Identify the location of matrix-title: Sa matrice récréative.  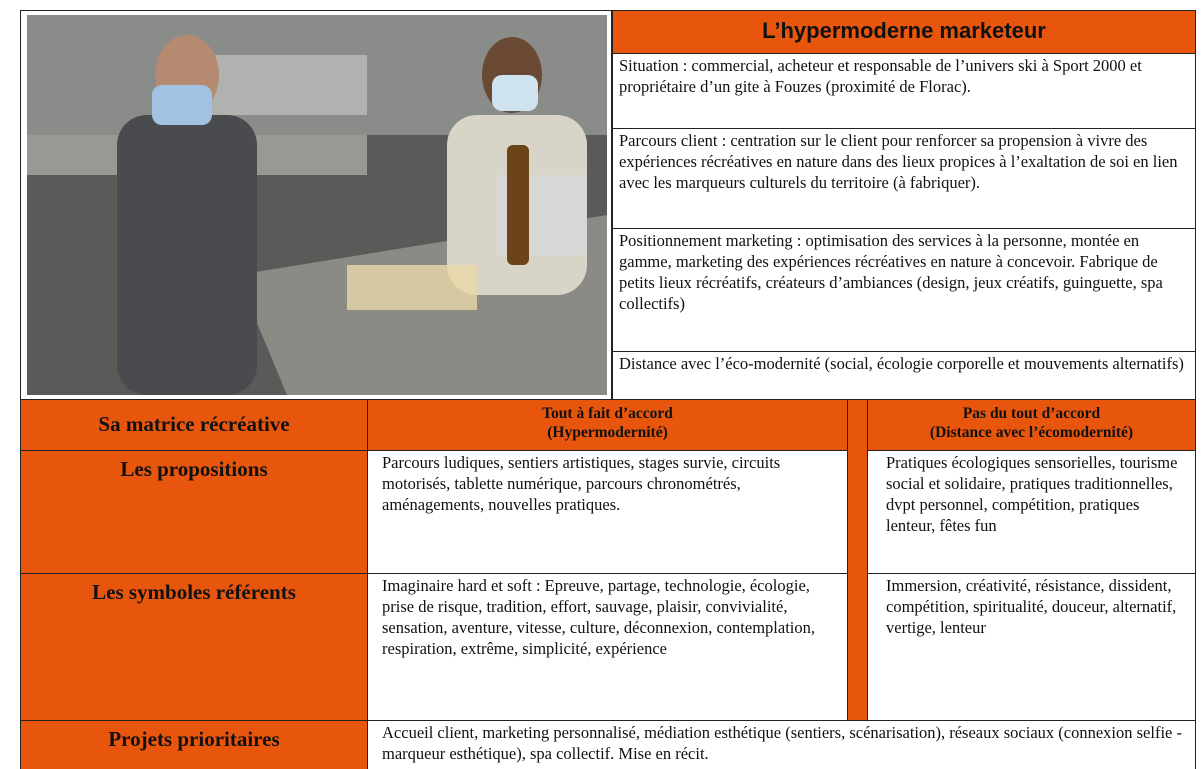
(194, 425).